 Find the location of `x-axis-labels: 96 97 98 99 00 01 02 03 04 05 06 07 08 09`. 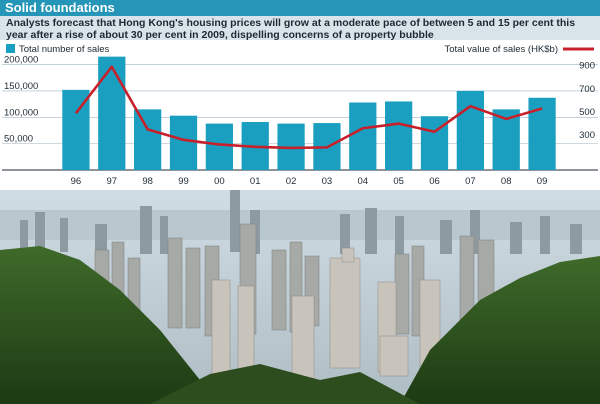

x-axis-labels: 96 97 98 99 00 01 02 03 04 05 06 07 08 09 is located at coordinates (309, 181).